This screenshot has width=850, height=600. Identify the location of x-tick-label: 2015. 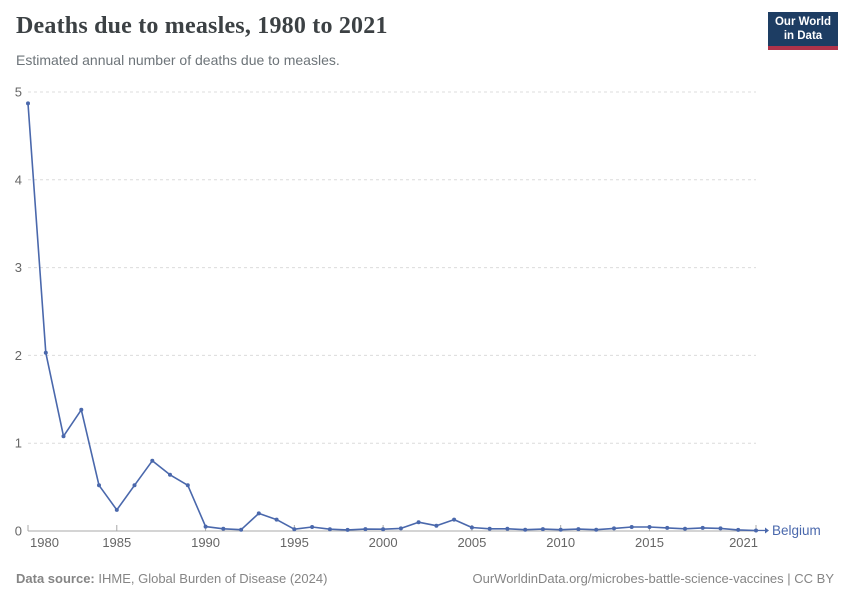
(649, 542).